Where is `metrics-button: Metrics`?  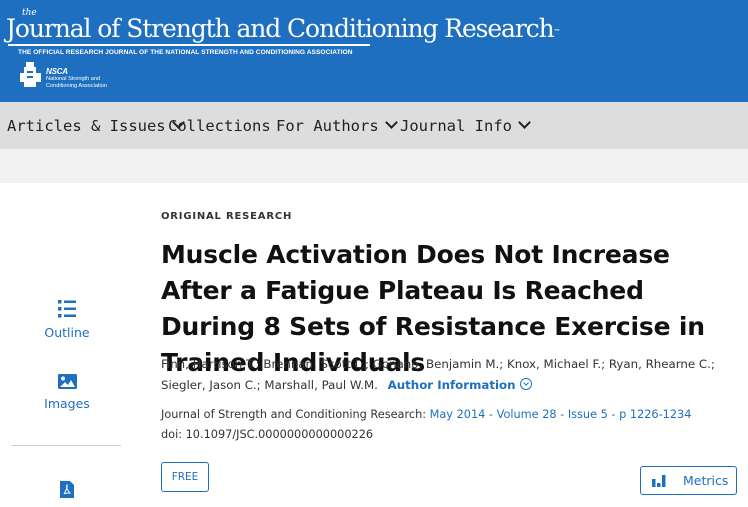
metrics-button: Metrics is located at coordinates (688, 480).